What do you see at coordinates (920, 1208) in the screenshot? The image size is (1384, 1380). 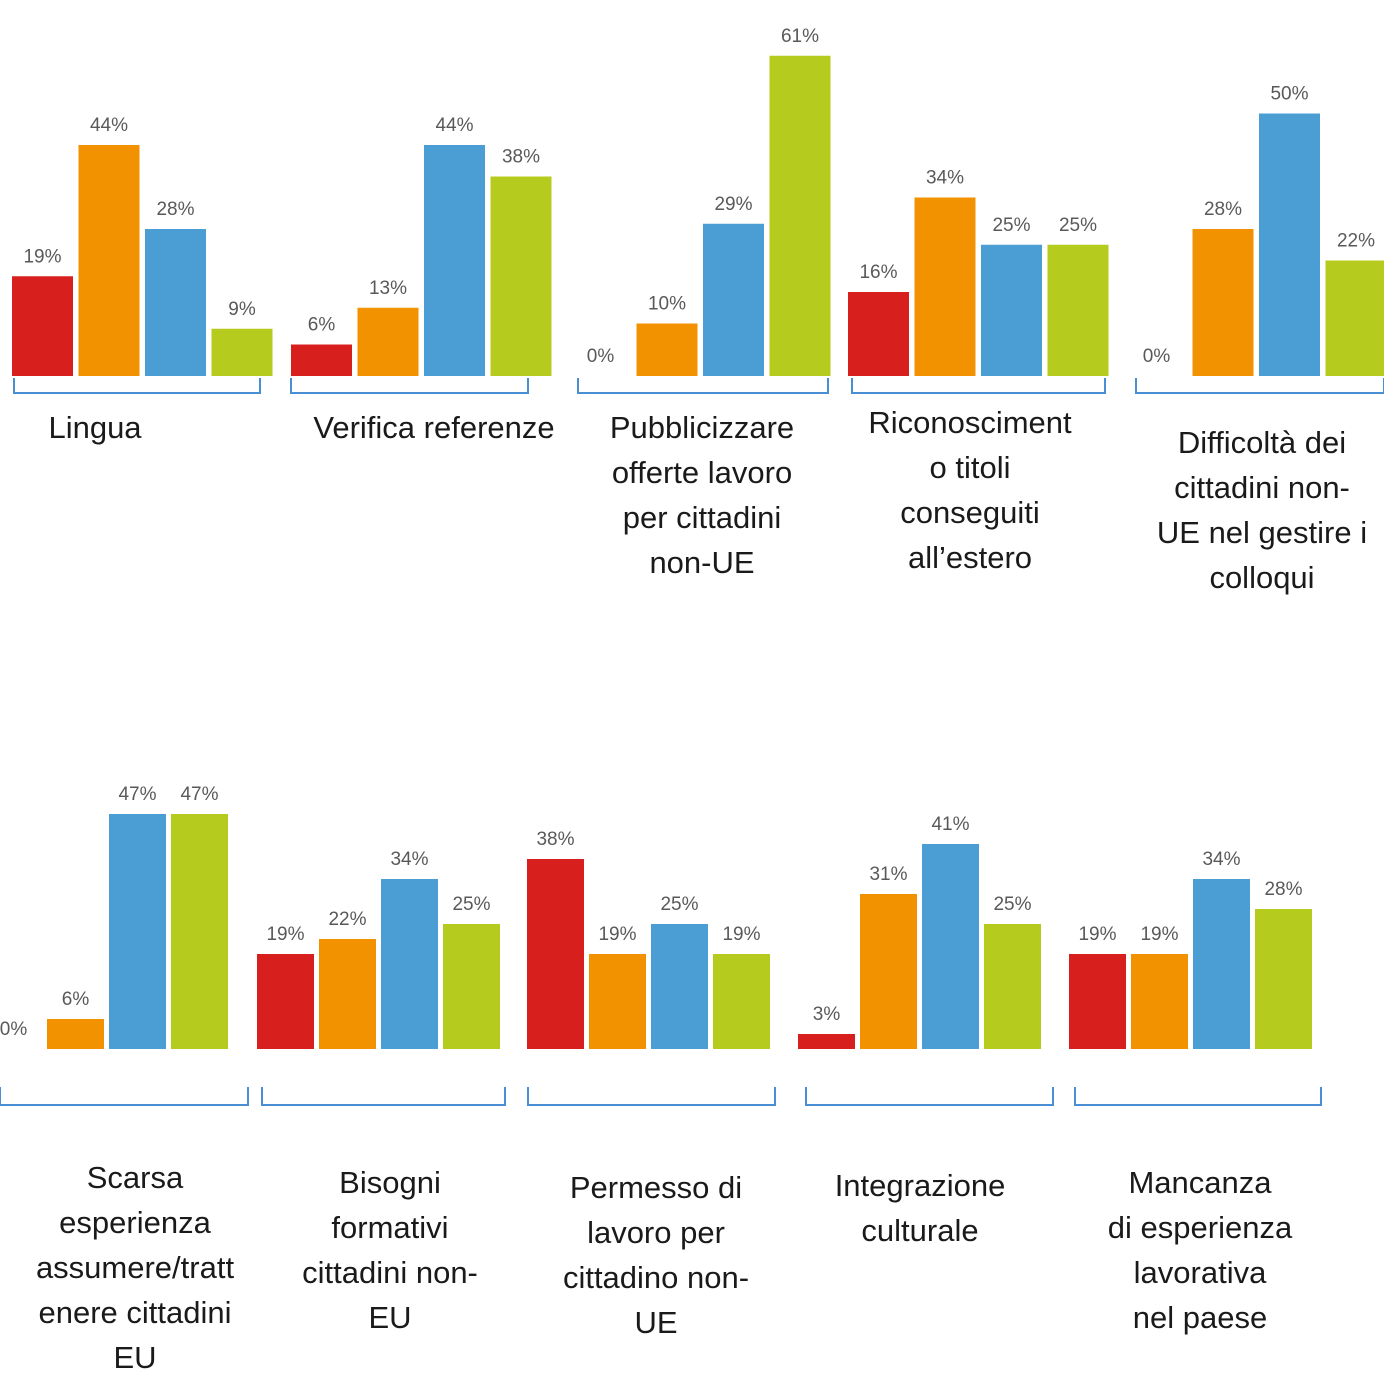 I see `category-label: Integrazione culturale` at bounding box center [920, 1208].